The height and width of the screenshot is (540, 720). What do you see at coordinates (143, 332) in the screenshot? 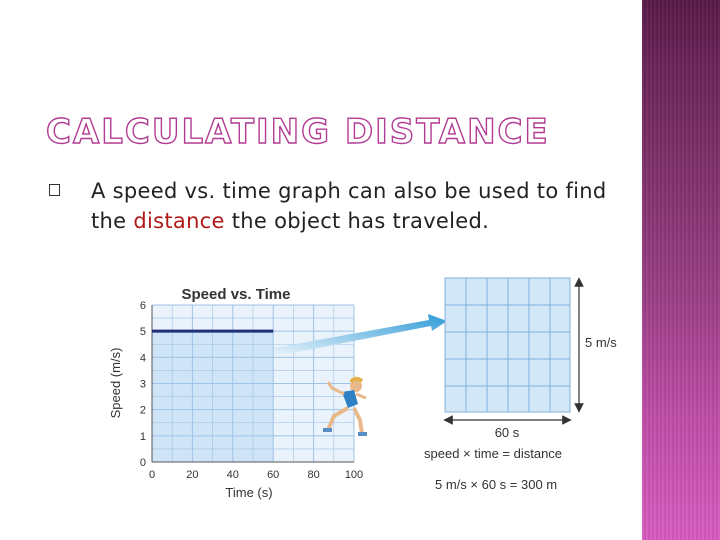
I see `y-tick-label: 5` at bounding box center [143, 332].